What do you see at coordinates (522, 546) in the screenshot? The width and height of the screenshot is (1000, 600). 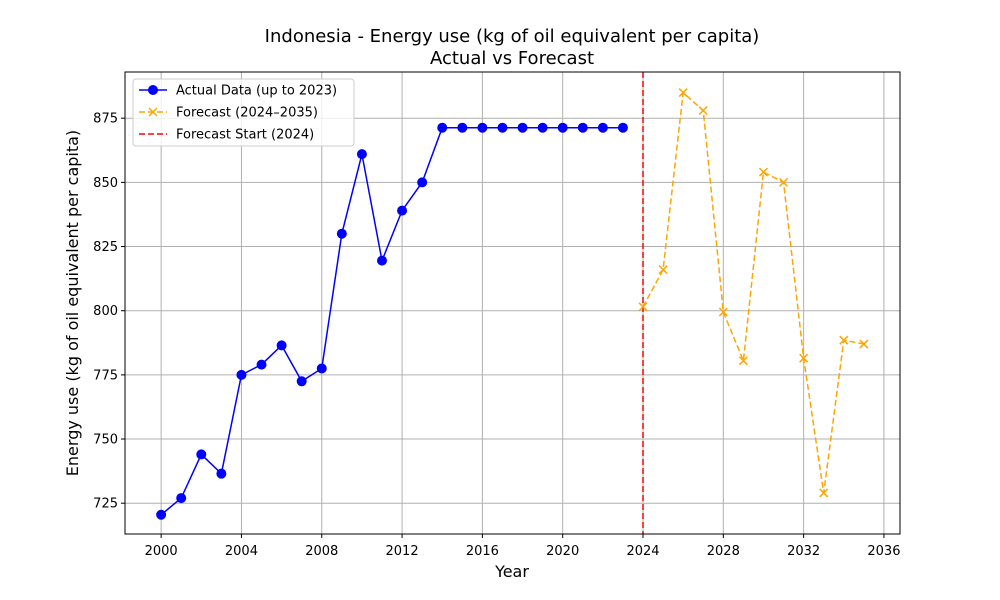 I see `x-axis-ticks: 2000 2004 2008 2012 2016 2020 2024 2028 2032 2036` at bounding box center [522, 546].